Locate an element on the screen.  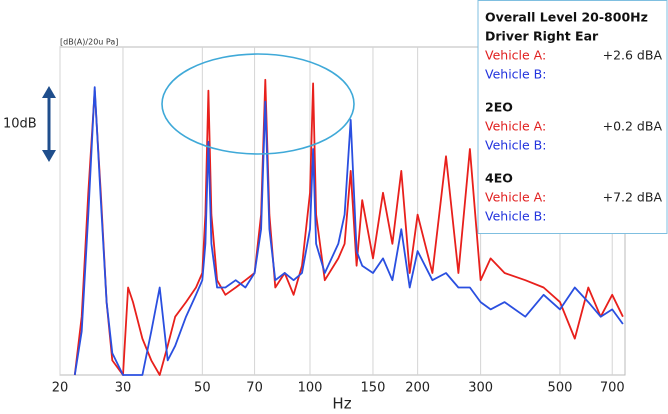
x-tick-label: 700 is located at coordinates (612, 388).